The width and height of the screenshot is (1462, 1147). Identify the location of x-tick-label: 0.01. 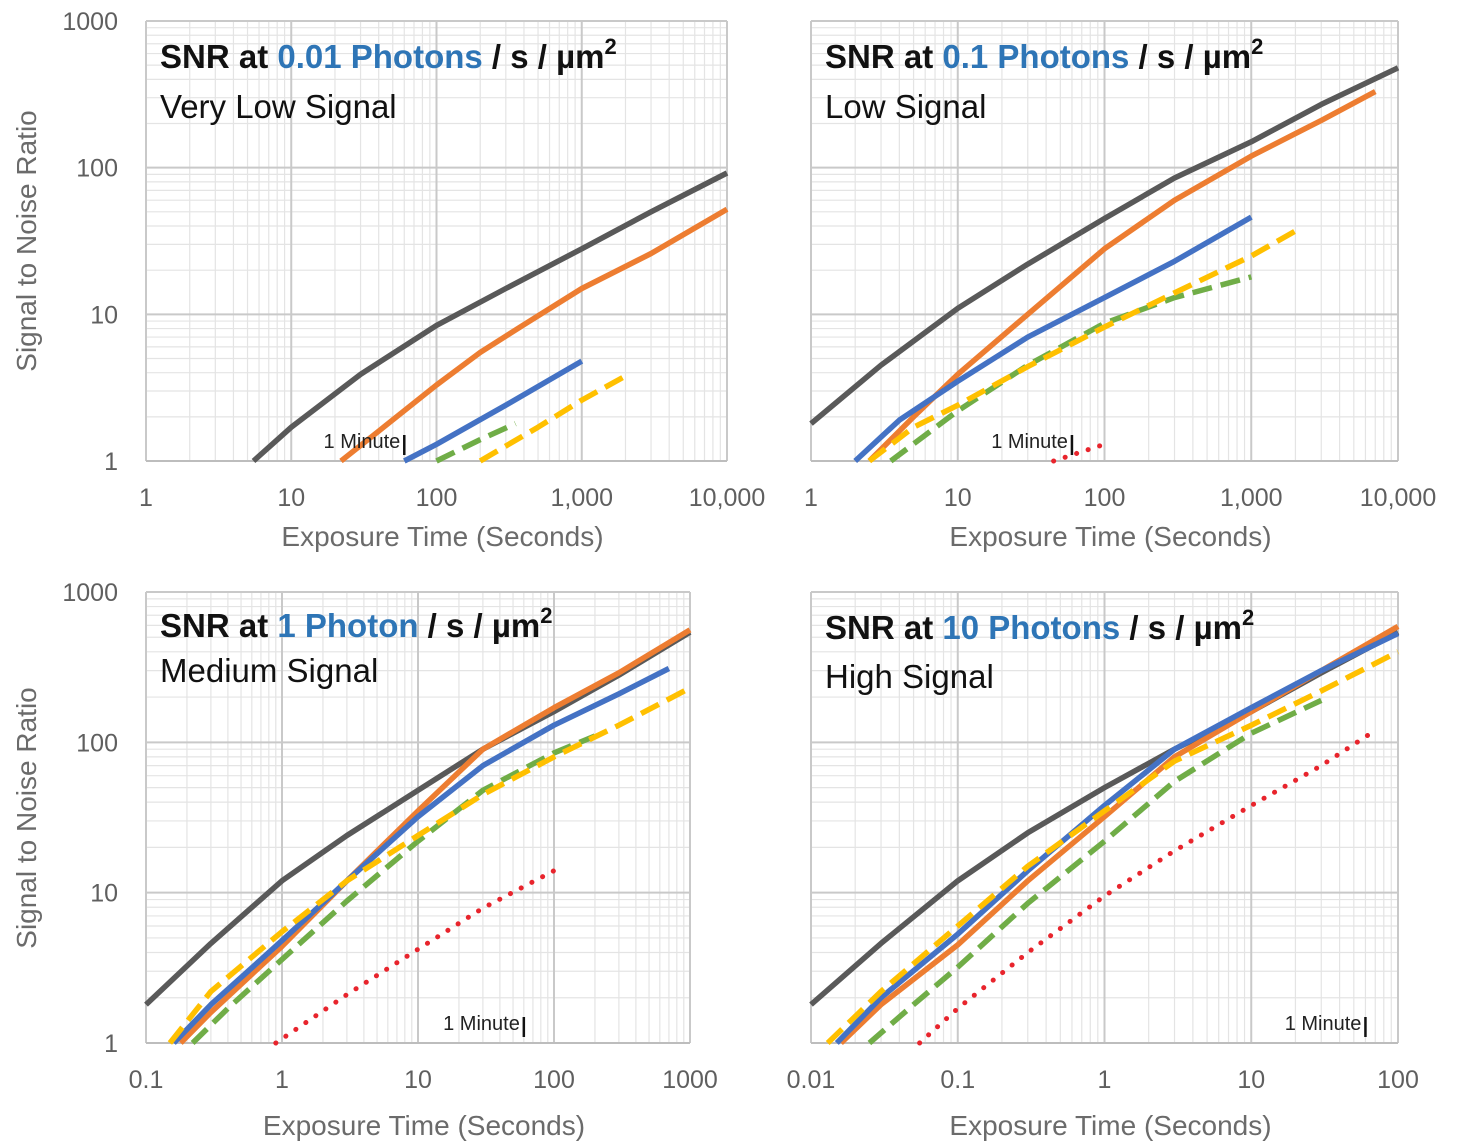
(811, 1080).